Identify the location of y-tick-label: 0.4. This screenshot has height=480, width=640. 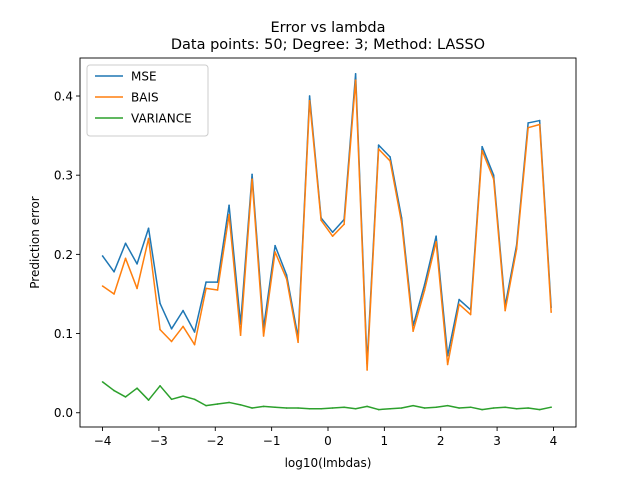
(63, 97).